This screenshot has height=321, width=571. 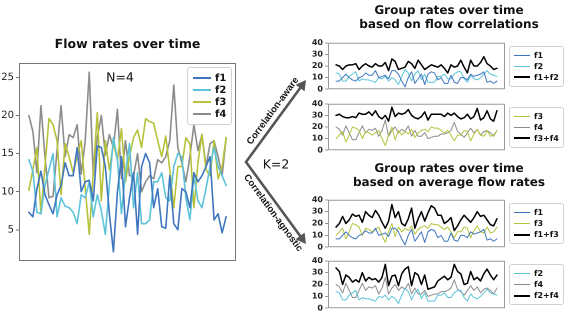 What do you see at coordinates (7, 154) in the screenshot?
I see `y-tick-label: 15` at bounding box center [7, 154].